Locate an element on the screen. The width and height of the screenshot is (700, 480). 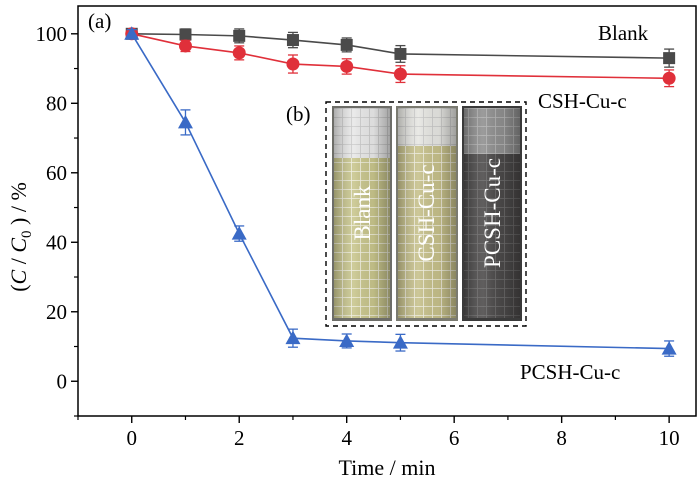
vial-csh: CSH-Cu-c is located at coordinates (427, 213).